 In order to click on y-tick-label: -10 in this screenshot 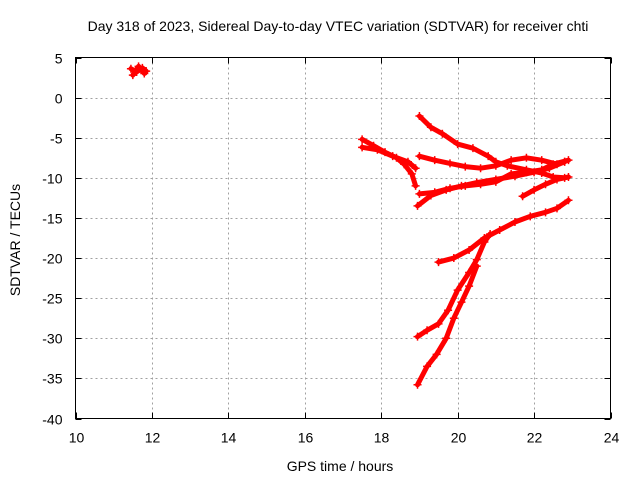, I will do `click(52, 179)`.